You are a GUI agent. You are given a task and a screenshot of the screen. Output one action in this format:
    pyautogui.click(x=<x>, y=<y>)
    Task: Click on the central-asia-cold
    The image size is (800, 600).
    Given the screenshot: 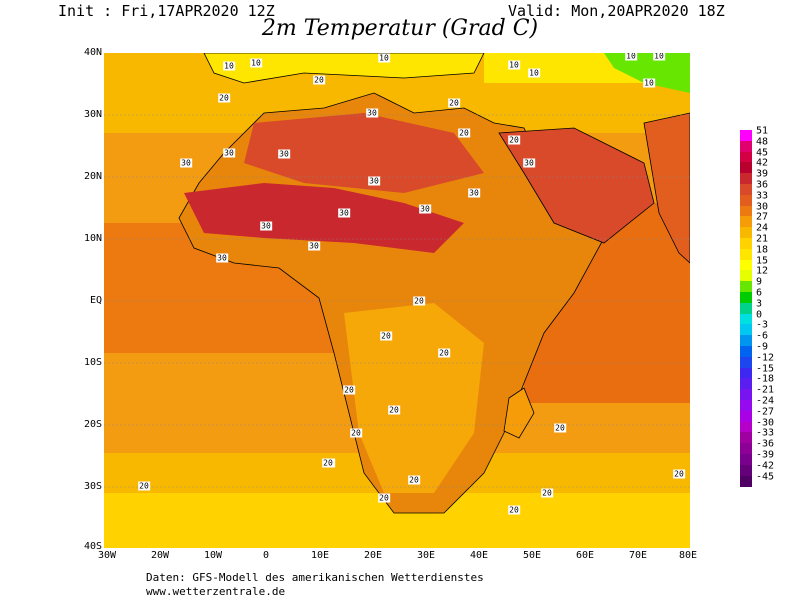 What is the action you would take?
    pyautogui.click(x=647, y=73)
    